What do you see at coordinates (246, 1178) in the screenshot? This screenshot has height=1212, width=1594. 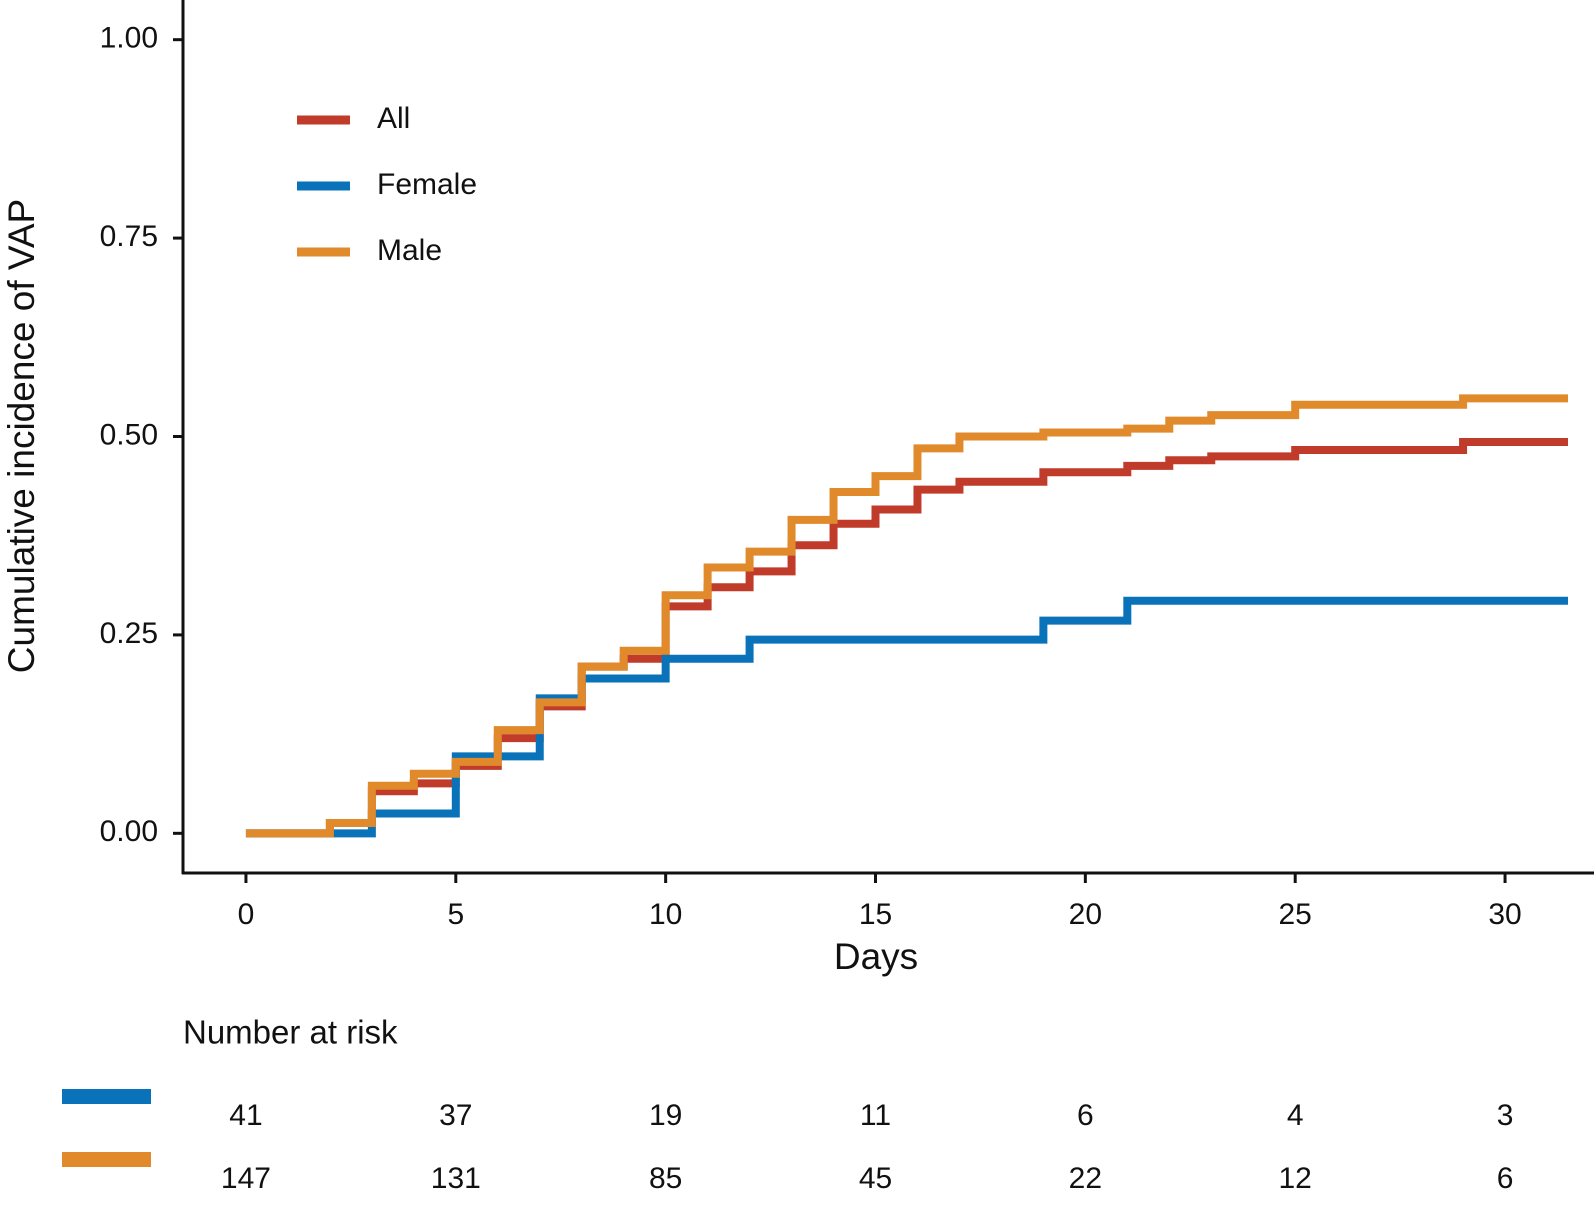 I see `risk-count: 147` at bounding box center [246, 1178].